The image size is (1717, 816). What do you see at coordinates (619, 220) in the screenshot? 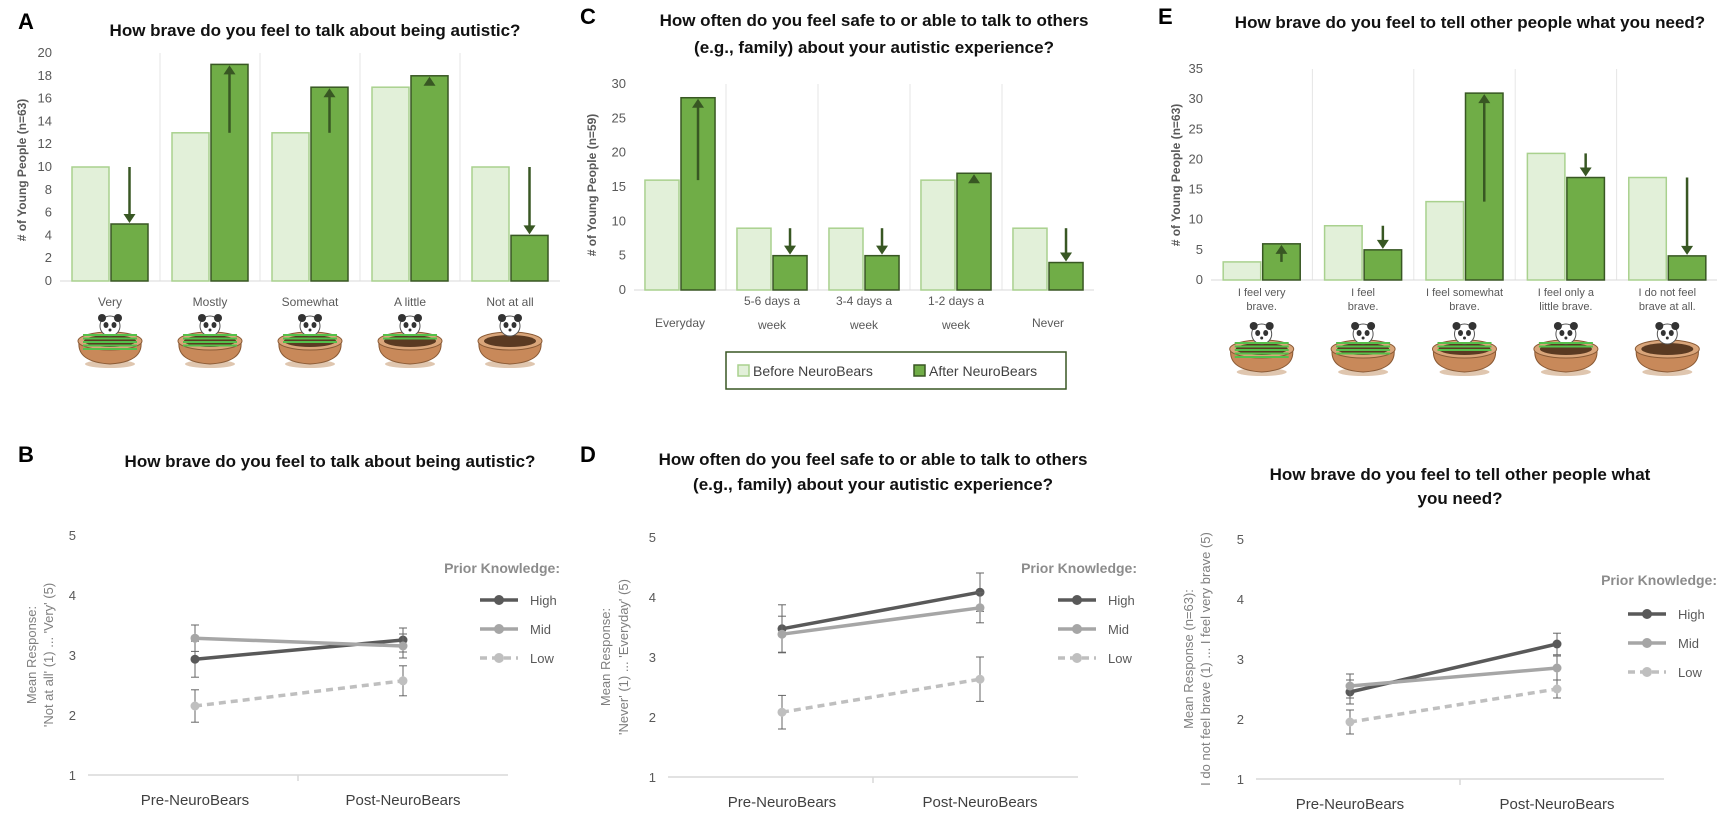
I see `y-tick-label: 10` at bounding box center [619, 220].